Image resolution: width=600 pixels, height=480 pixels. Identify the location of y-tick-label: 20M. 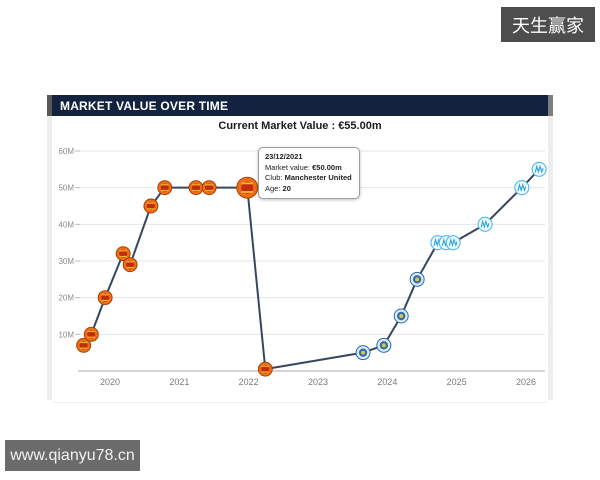
(66, 298).